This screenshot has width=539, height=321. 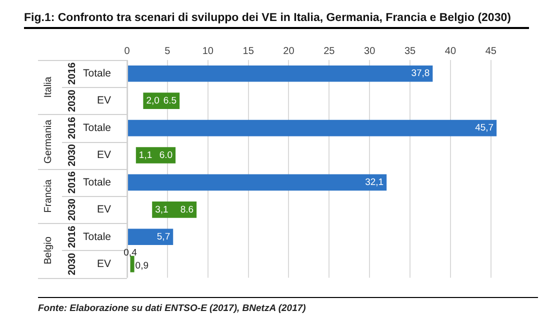 What do you see at coordinates (142, 266) in the screenshot?
I see `data-label: 0,9` at bounding box center [142, 266].